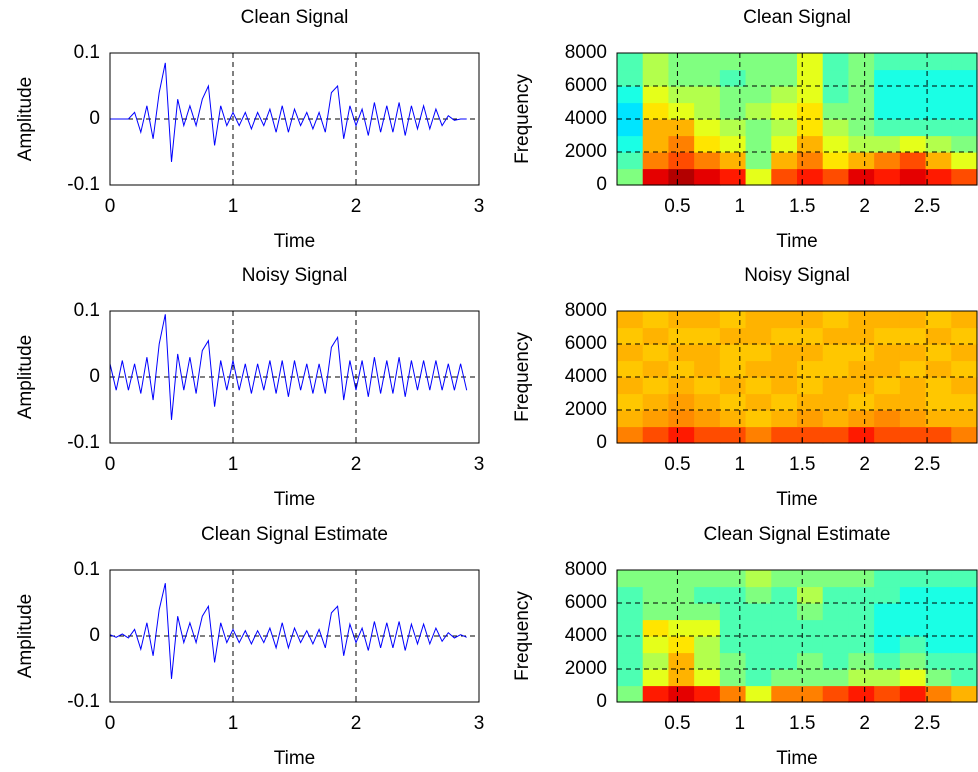  Describe the element at coordinates (802, 206) in the screenshot. I see `x-tick-label: 1.5` at that location.